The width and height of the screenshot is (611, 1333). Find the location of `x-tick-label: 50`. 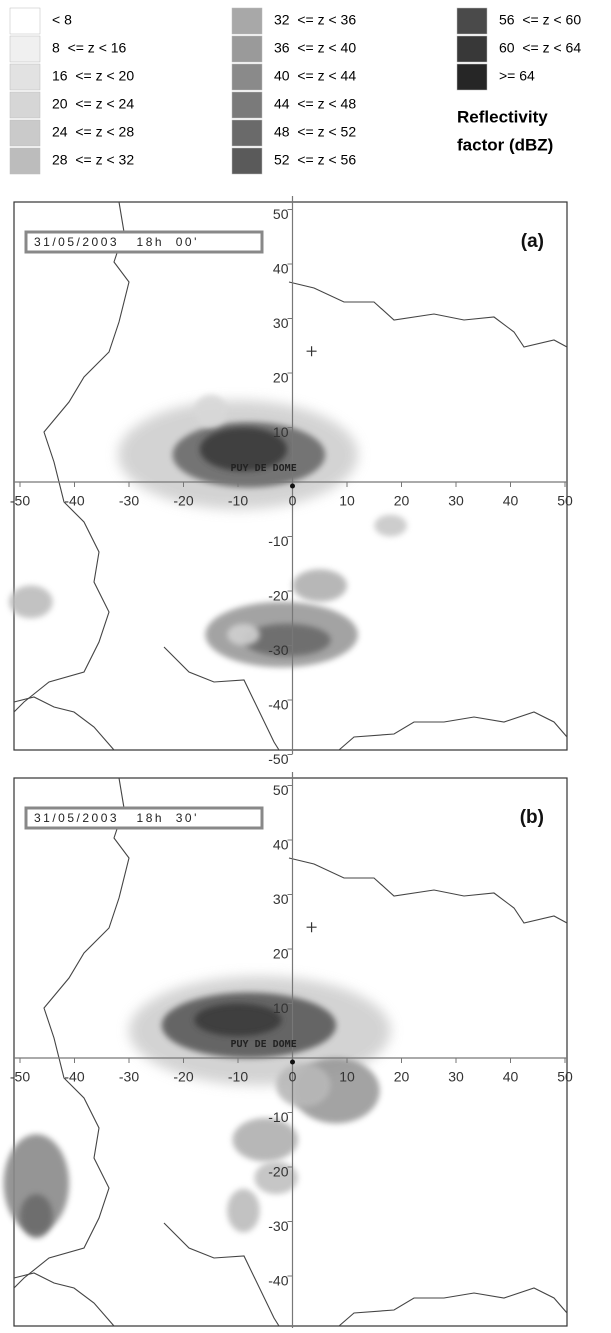

x-tick-label: 50 is located at coordinates (565, 1077).